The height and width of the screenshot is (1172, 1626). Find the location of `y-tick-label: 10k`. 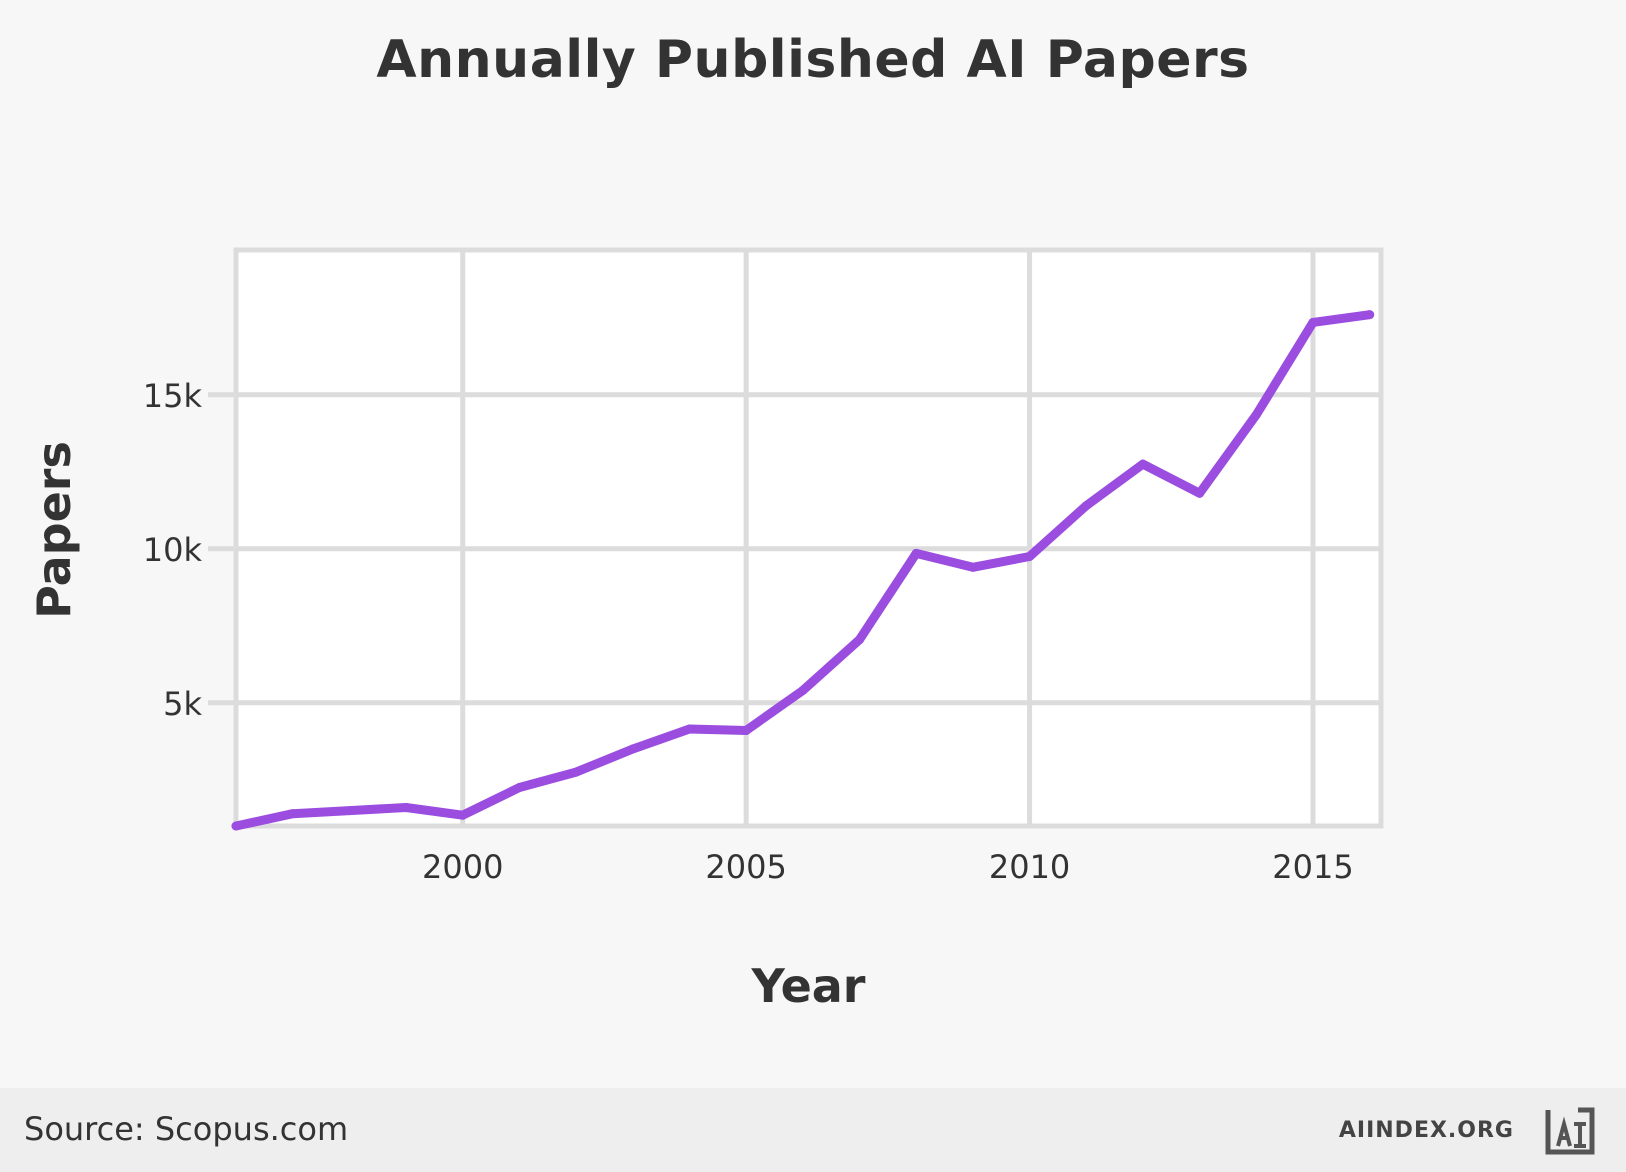

y-tick-label: 10k is located at coordinates (173, 550).